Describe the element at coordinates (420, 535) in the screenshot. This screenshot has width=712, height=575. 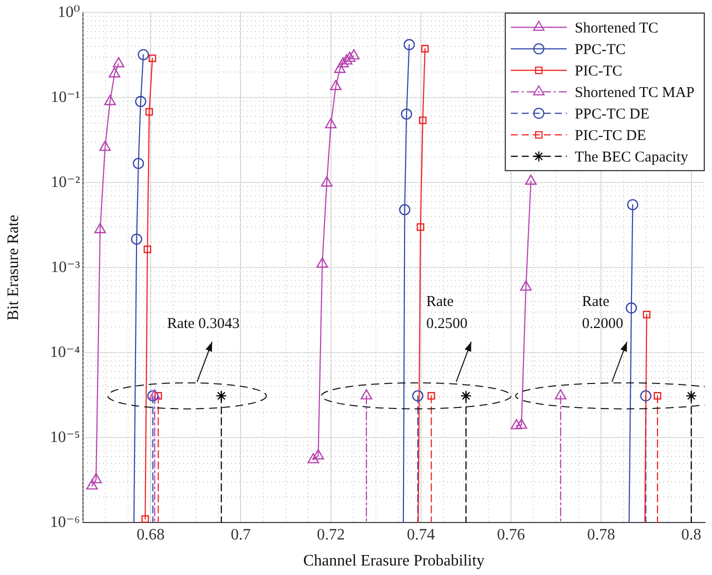
I see `x-tick-label: 0.74` at that location.